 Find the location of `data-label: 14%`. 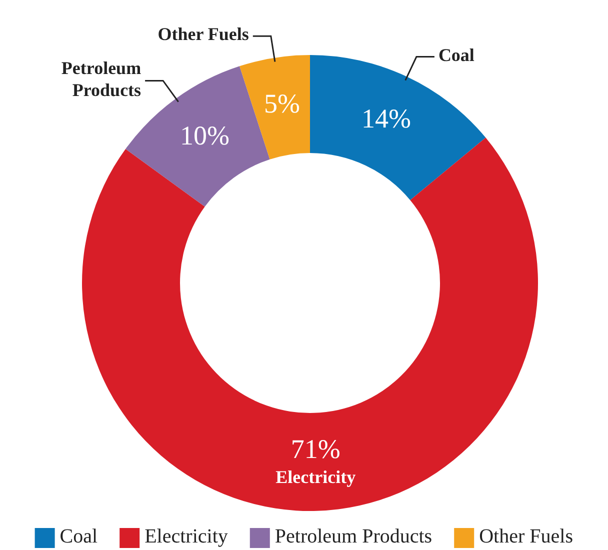

data-label: 14% is located at coordinates (386, 118).